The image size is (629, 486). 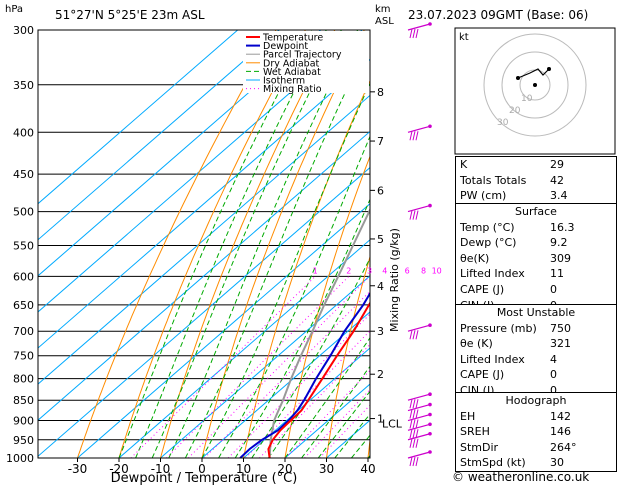 What do you see at coordinates (515, 111) in the screenshot?
I see `hodograph-ring-label: 20` at bounding box center [515, 111].